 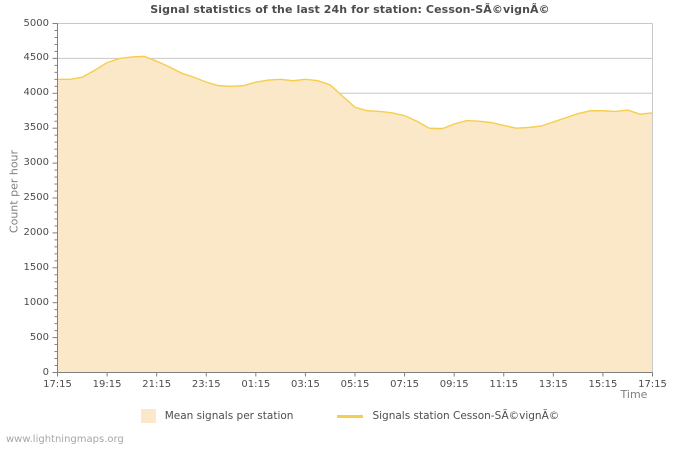 I want to click on x-tick-label: 23:15, so click(x=206, y=384).